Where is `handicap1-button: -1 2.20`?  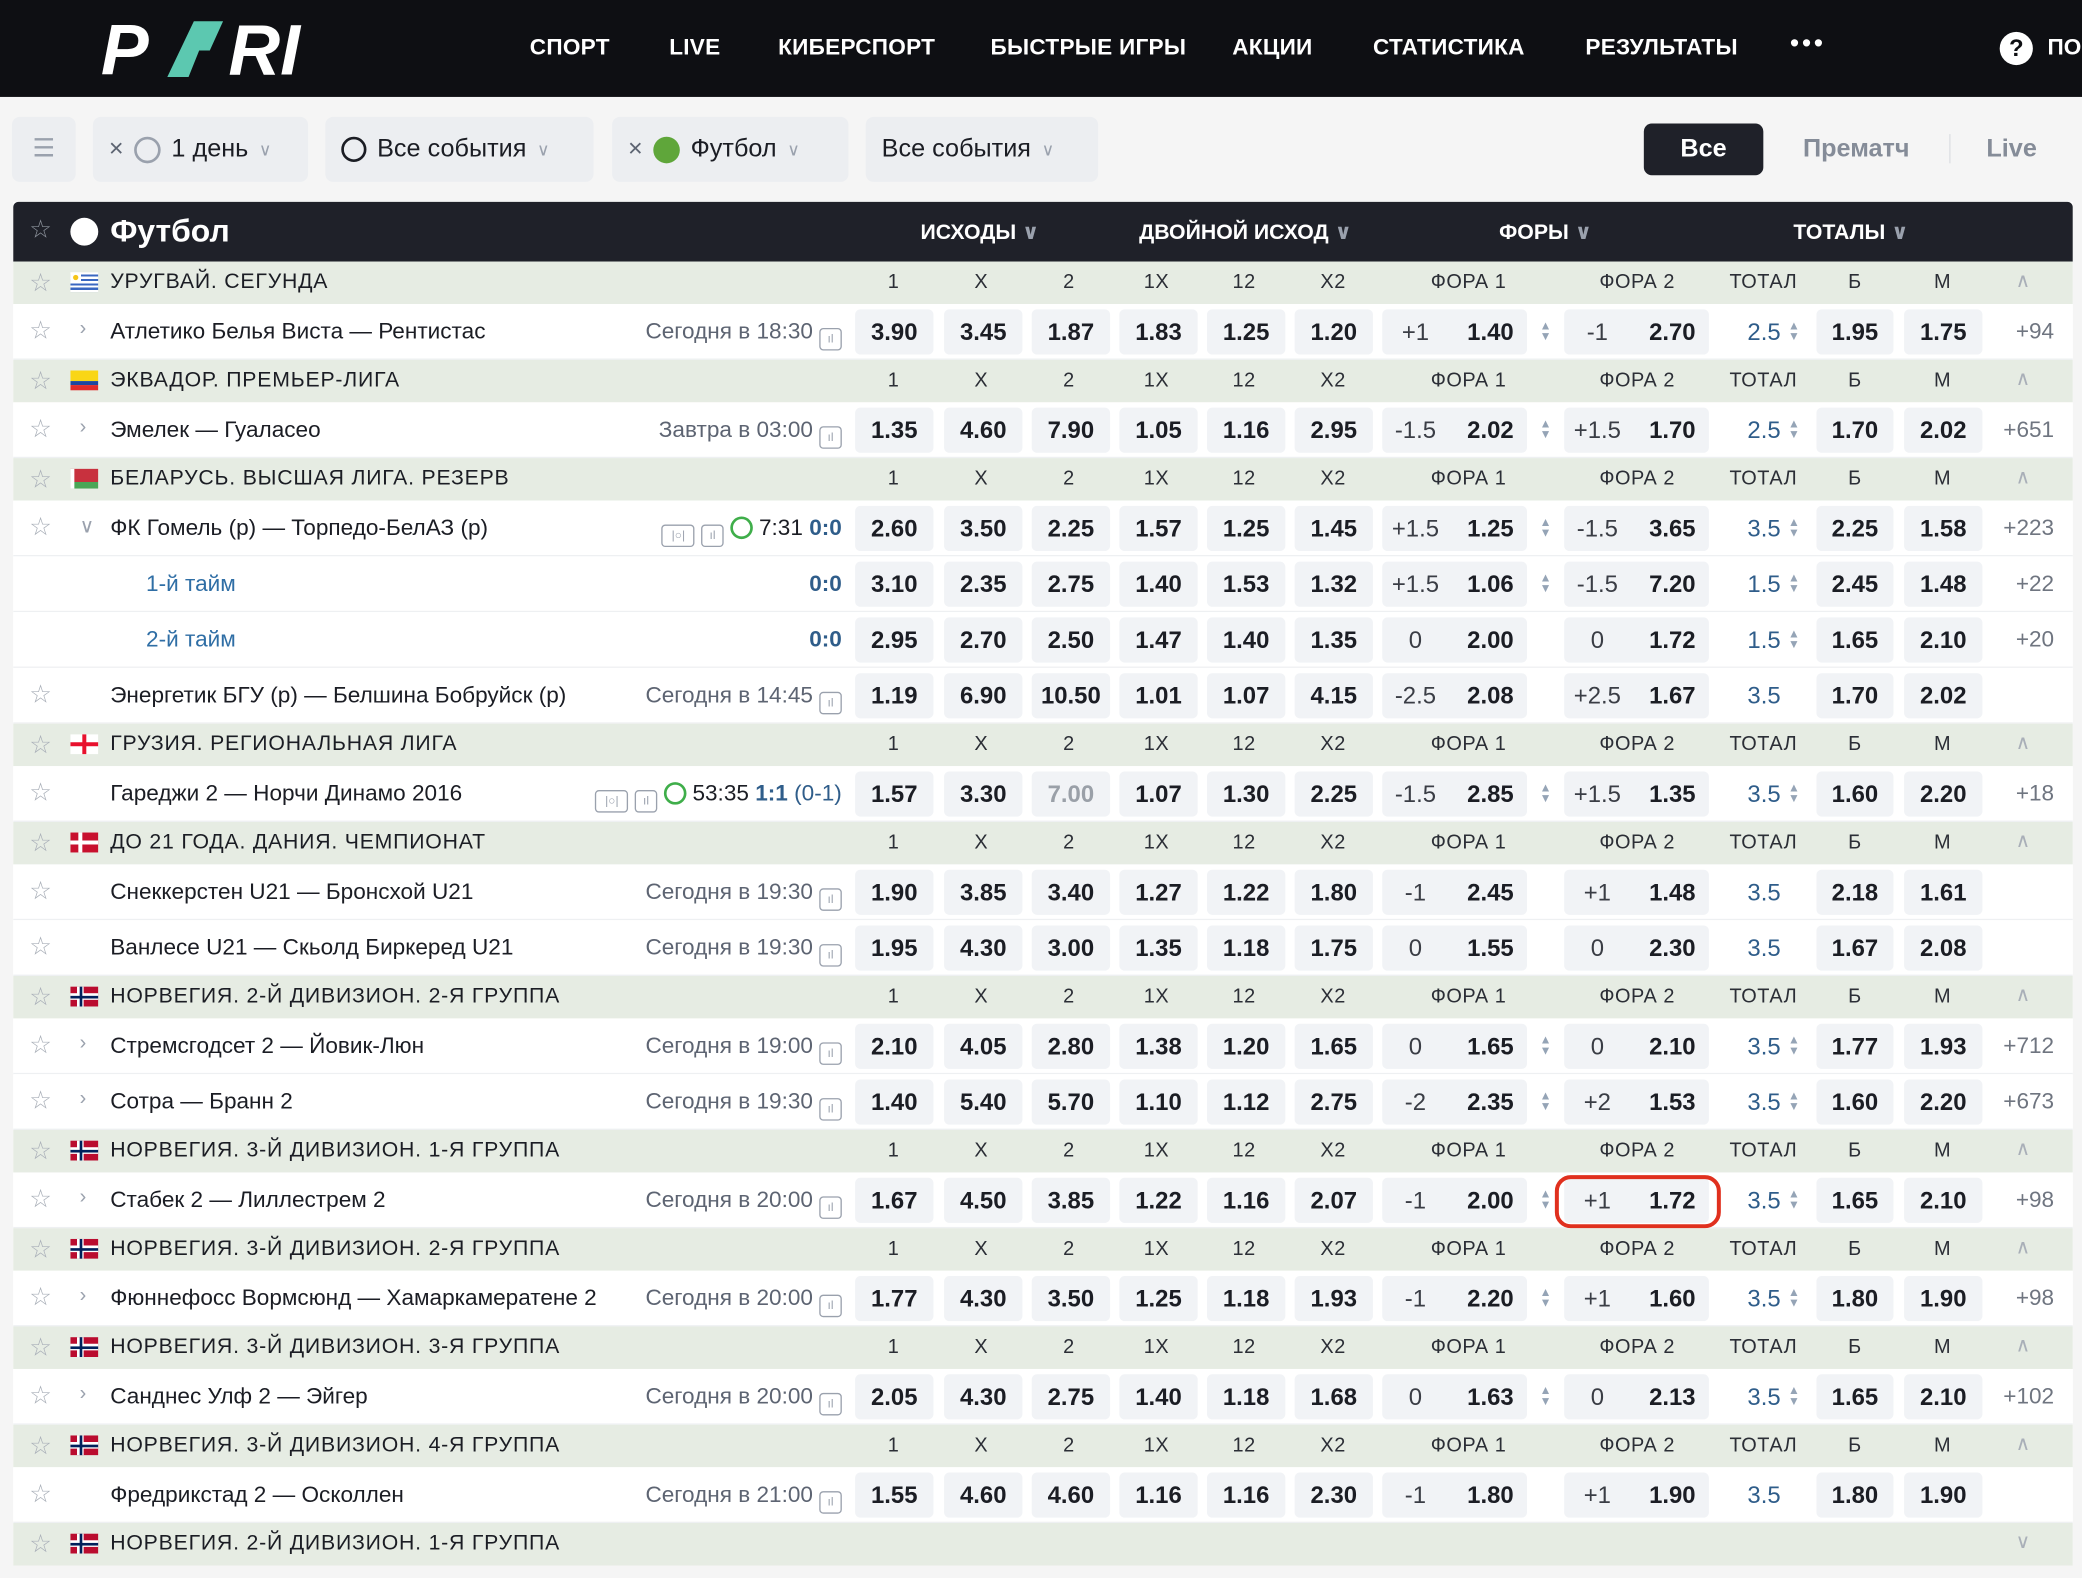 handicap1-button: -1 2.20 is located at coordinates (1454, 1299).